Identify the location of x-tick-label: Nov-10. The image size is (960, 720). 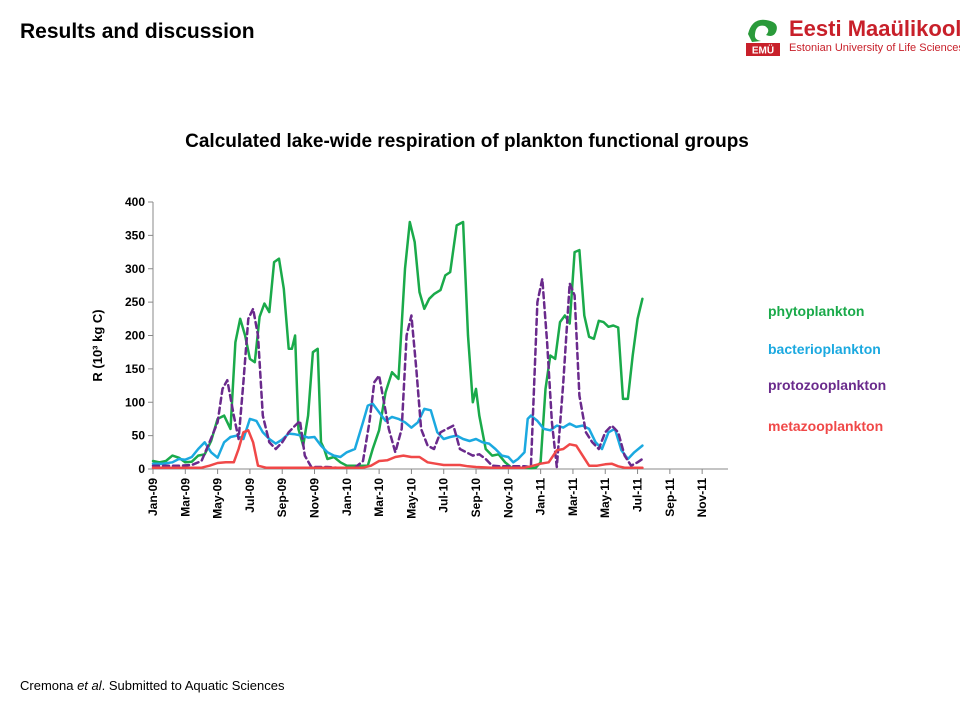
(508, 498).